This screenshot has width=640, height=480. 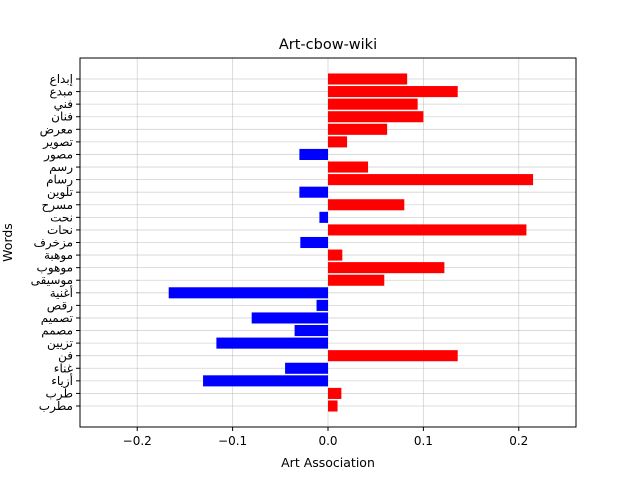 I want to click on y-tick-label: تصوير, so click(x=57, y=142).